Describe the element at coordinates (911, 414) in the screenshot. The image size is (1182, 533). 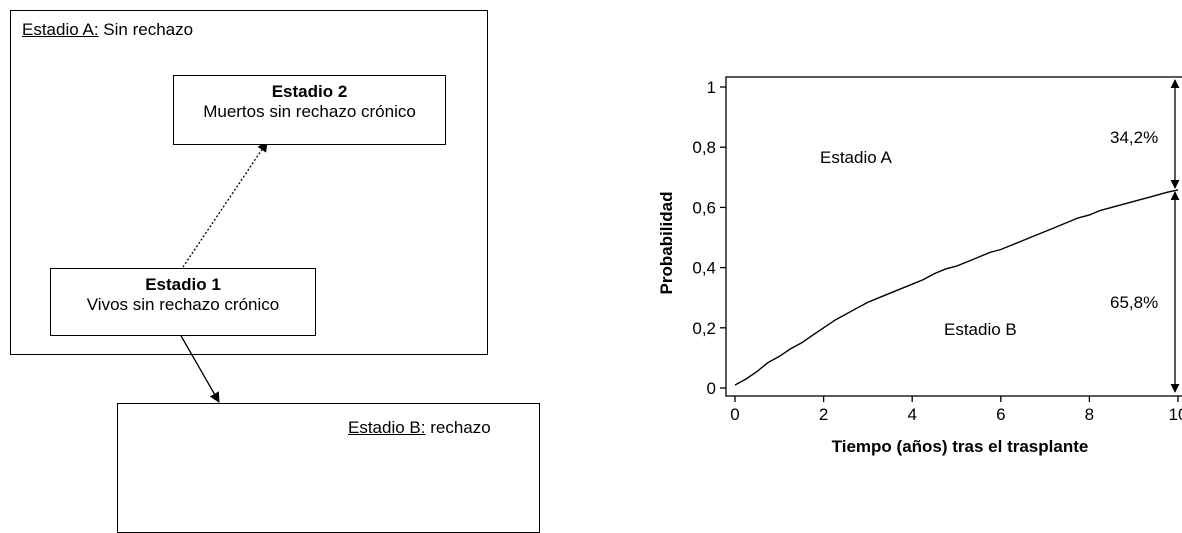
I see `x-tick-label: 4` at that location.